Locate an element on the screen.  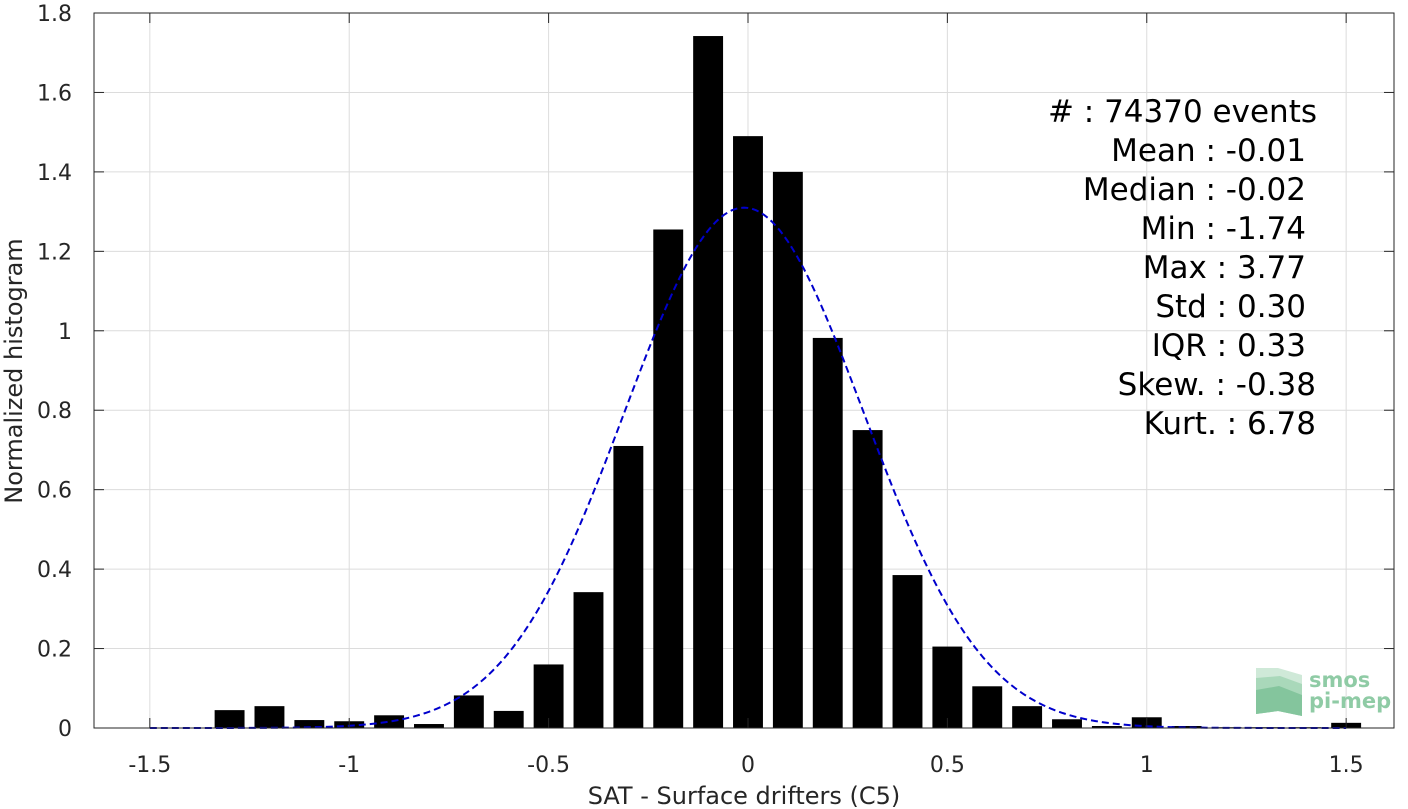
x-axis-title: SAT - Surface drifters (C5) is located at coordinates (744, 795).